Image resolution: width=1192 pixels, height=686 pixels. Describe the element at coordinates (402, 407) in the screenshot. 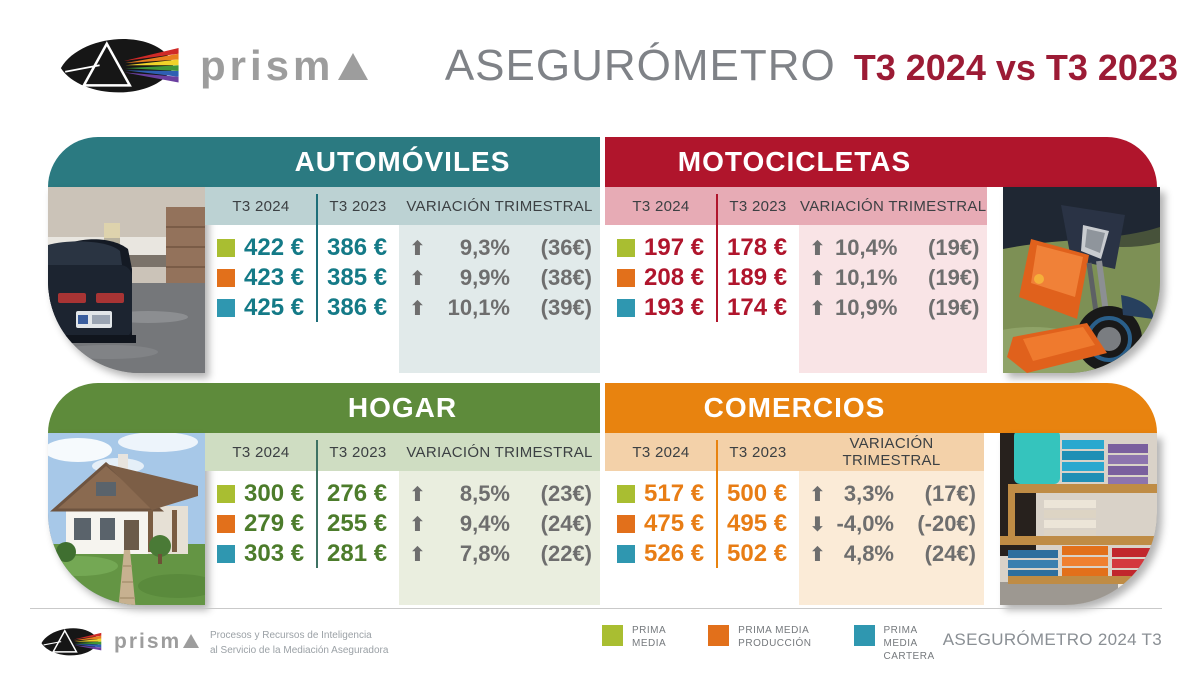

I see `card-title: HOGAR` at that location.